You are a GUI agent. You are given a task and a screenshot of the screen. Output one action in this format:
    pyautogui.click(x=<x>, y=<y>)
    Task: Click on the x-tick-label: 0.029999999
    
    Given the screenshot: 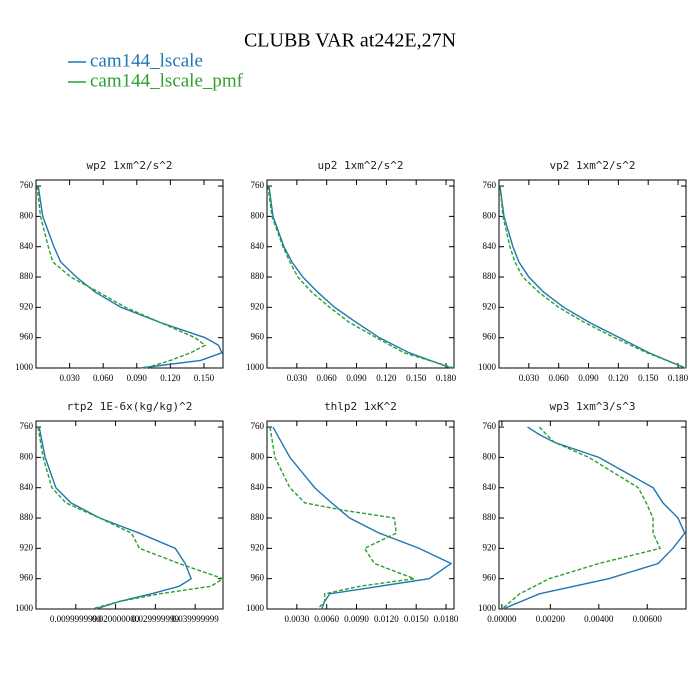 What is the action you would take?
    pyautogui.click(x=156, y=619)
    